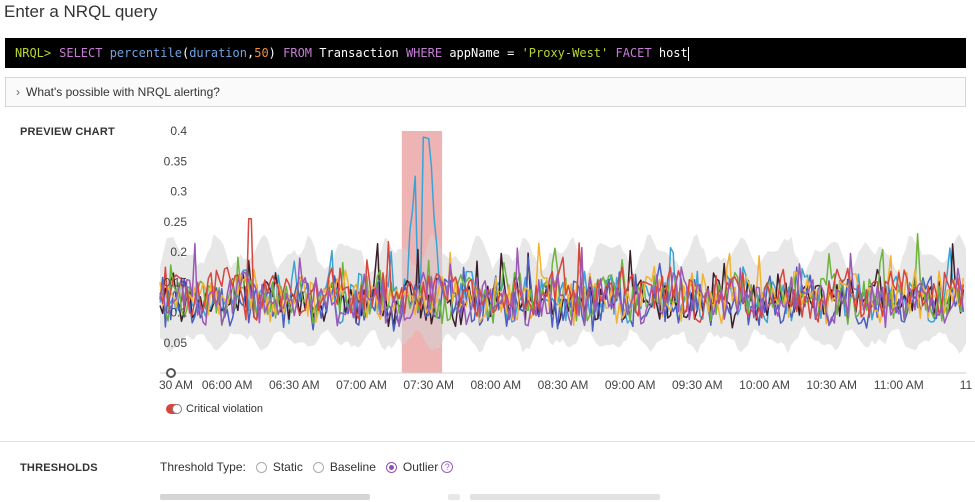 Image resolution: width=975 pixels, height=502 pixels. I want to click on x-tick-label: 10:30 AM, so click(831, 385).